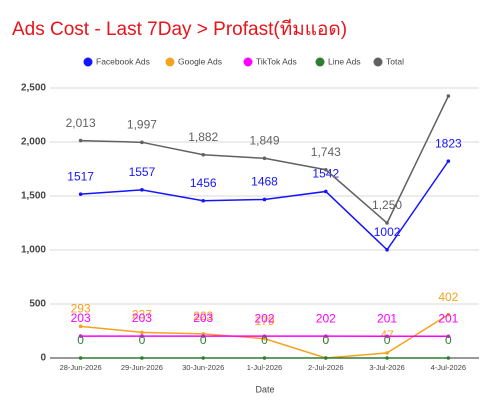 This screenshot has height=415, width=500. I want to click on y-tick-label: 0, so click(43, 358).